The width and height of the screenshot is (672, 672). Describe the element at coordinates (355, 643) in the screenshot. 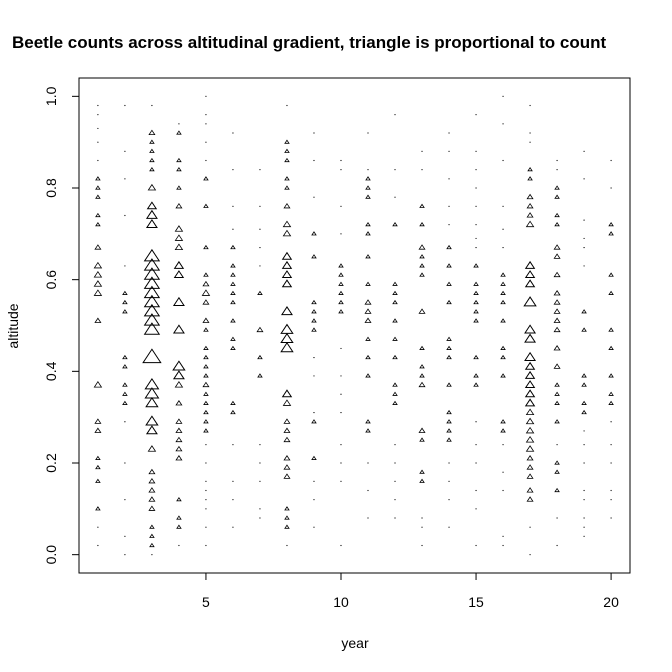

I see `x-axis-label: year` at that location.